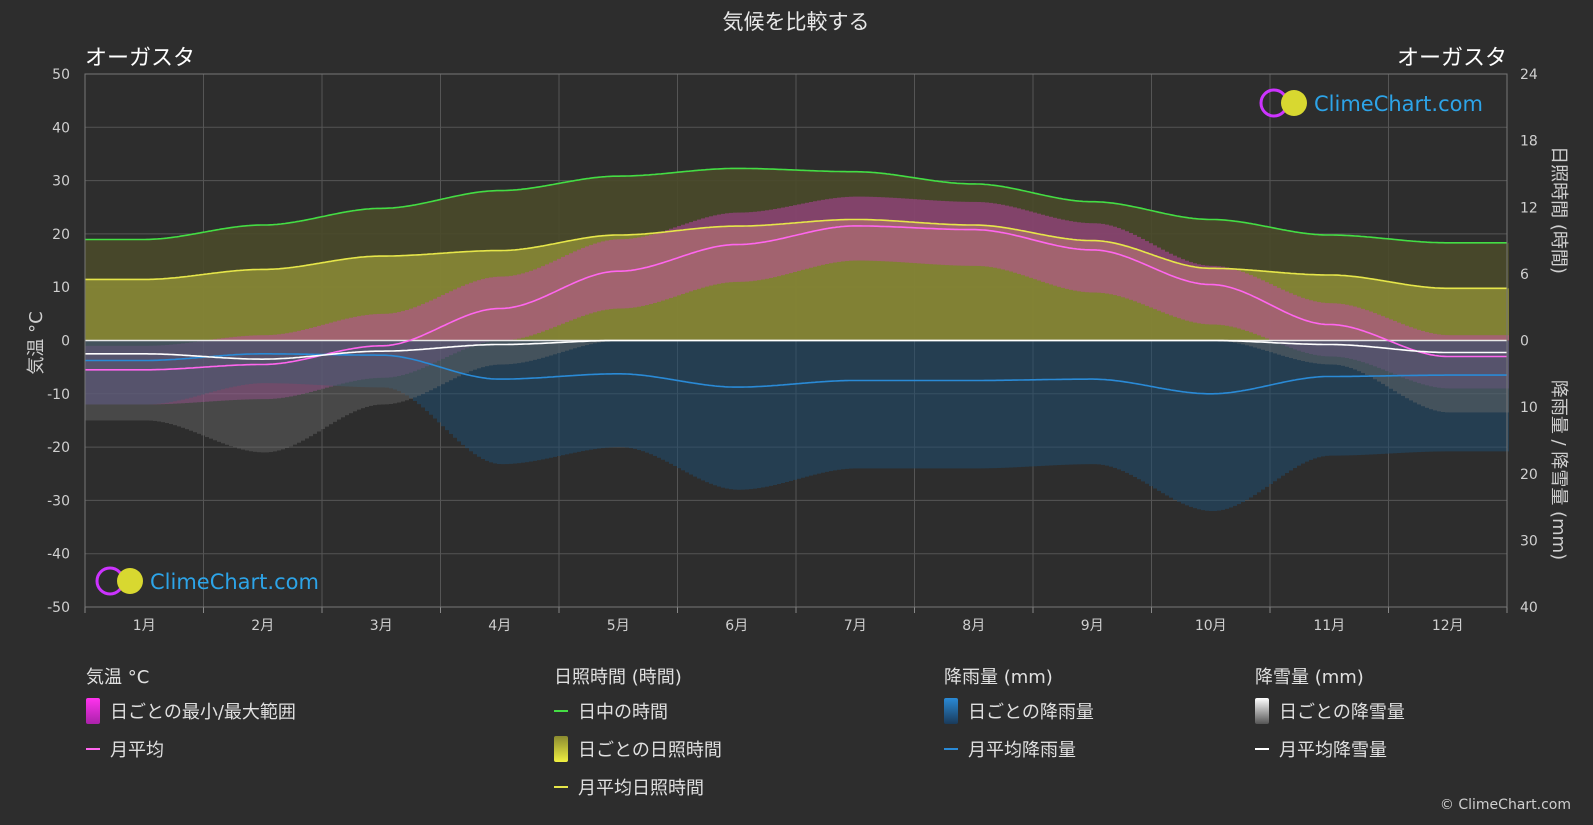 Image resolution: width=1593 pixels, height=825 pixels. Describe the element at coordinates (191, 749) in the screenshot. I see `legend-temp-avg: 月平均` at that location.